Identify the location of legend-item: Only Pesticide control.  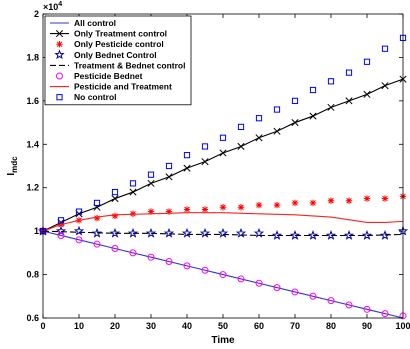
(110, 44).